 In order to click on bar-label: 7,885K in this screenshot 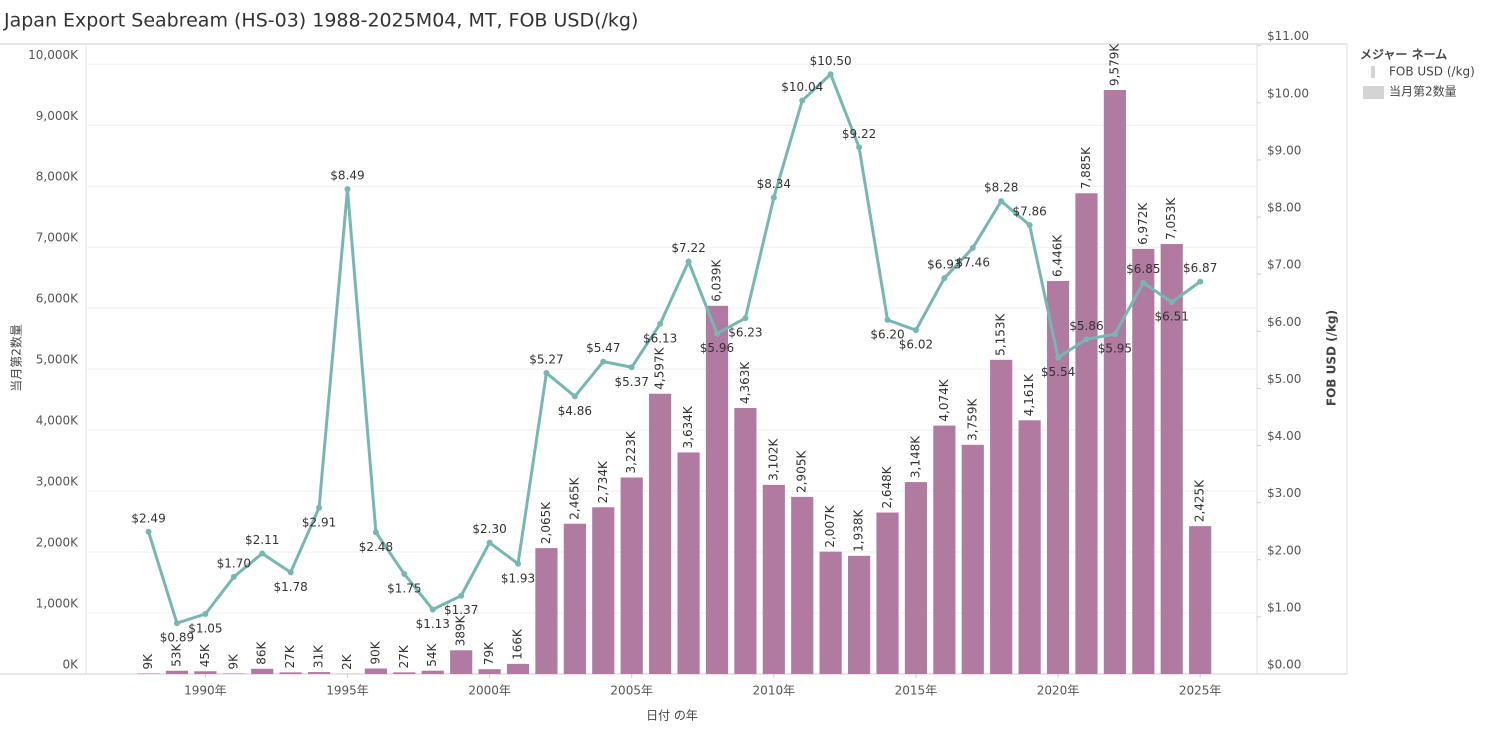, I will do `click(1086, 167)`.